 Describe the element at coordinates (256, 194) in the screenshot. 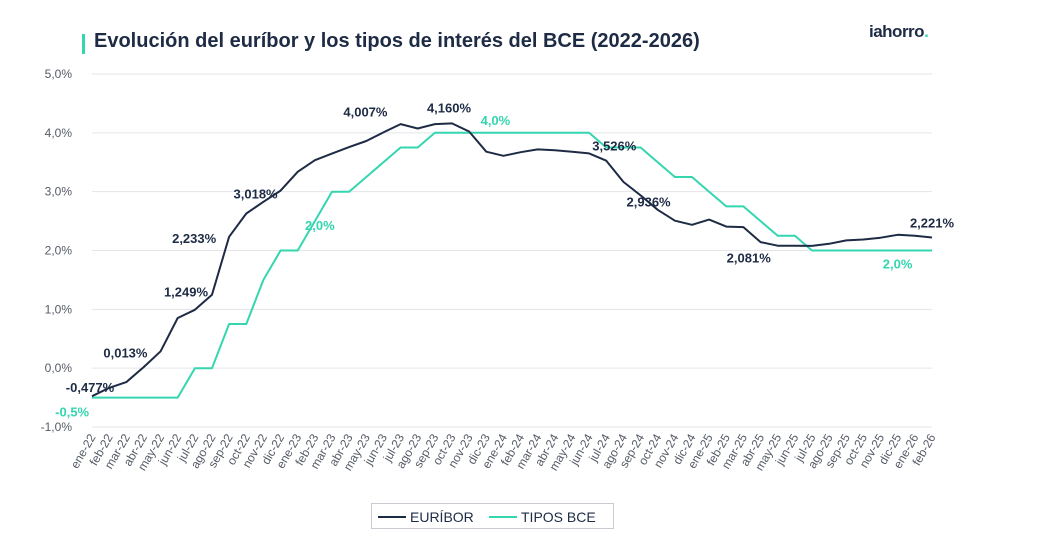

I see `data-label: 3,018%` at that location.